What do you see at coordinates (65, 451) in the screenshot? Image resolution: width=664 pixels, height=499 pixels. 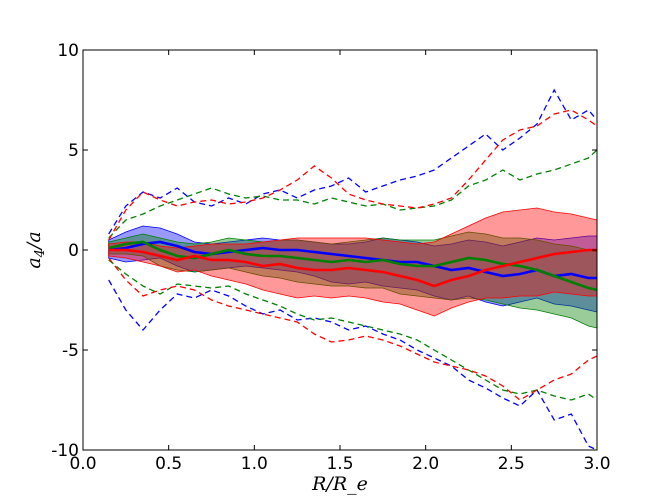 I see `y-tick-label: -10` at bounding box center [65, 451].